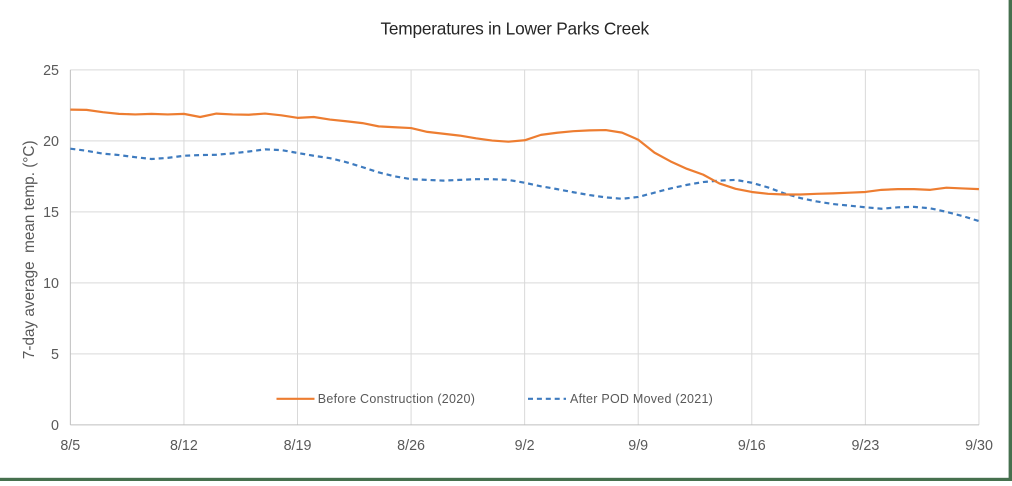  What do you see at coordinates (184, 446) in the screenshot?
I see `svg-text: 8/12` at bounding box center [184, 446].